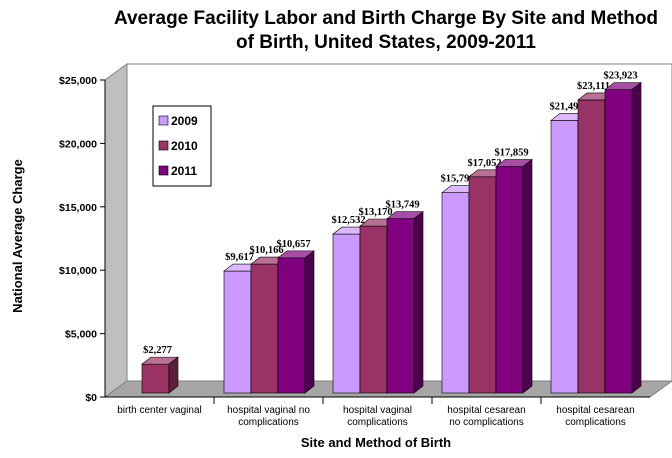 This screenshot has height=458, width=672. I want to click on y-tick-label: $10,000, so click(78, 271).